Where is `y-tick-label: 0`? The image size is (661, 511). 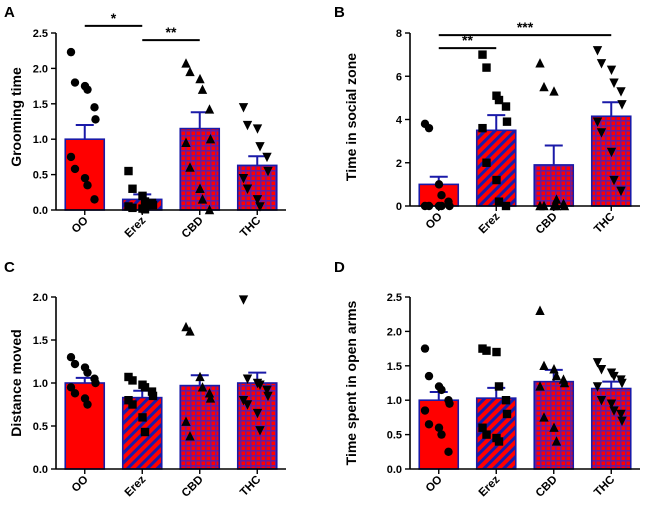
y-tick-label: 0 is located at coordinates (399, 207).